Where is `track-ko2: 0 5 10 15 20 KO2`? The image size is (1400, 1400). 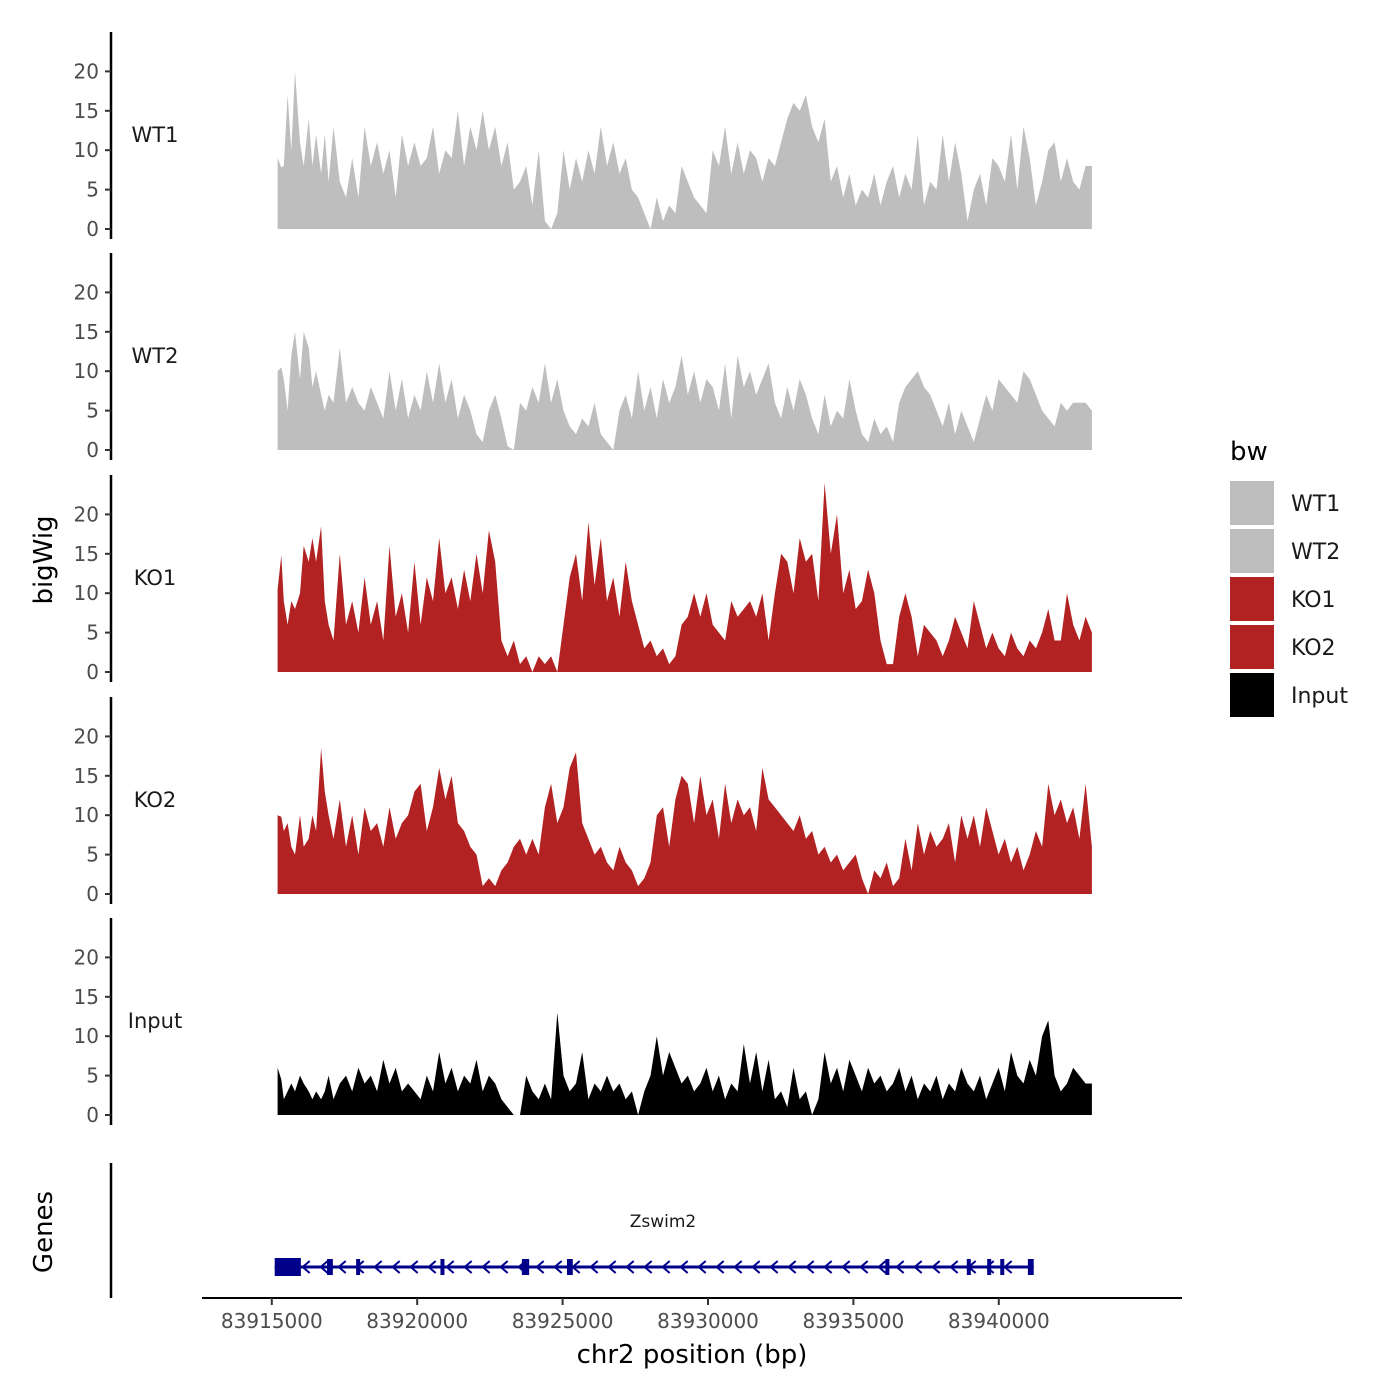
track-ko2: 0 5 10 15 20 KO2 is located at coordinates (583, 801).